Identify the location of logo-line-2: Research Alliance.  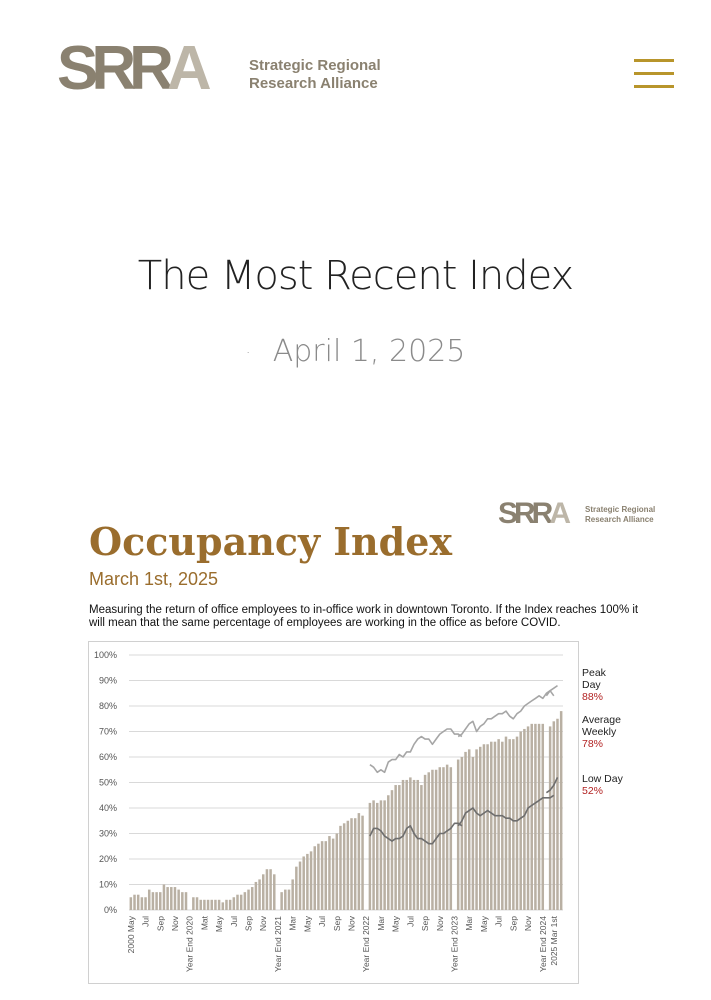
(313, 83).